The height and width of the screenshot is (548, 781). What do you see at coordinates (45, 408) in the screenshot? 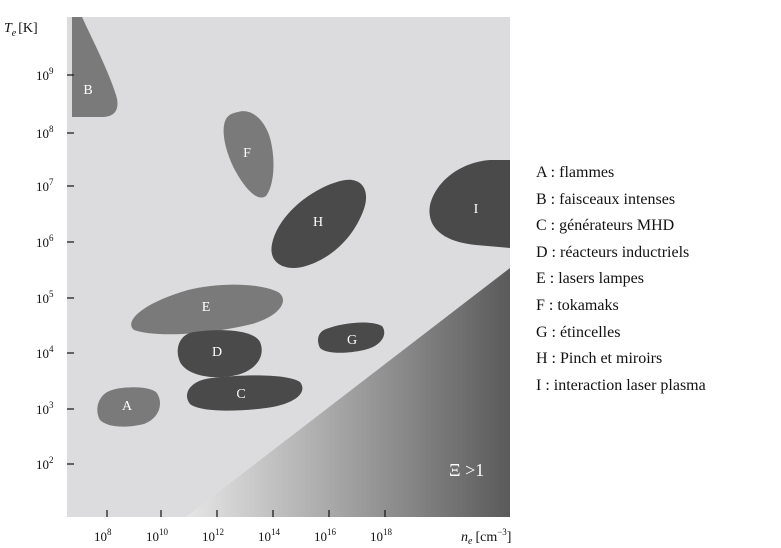
I see `y-tick-label: 10³` at bounding box center [45, 408].